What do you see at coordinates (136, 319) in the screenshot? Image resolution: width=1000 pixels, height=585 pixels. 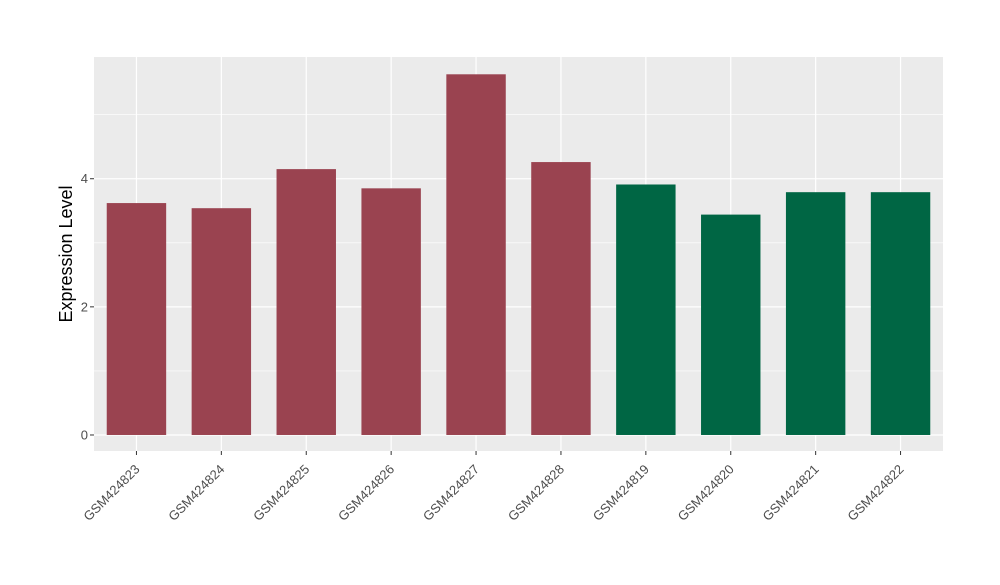 I see `bar-GSM424823` at bounding box center [136, 319].